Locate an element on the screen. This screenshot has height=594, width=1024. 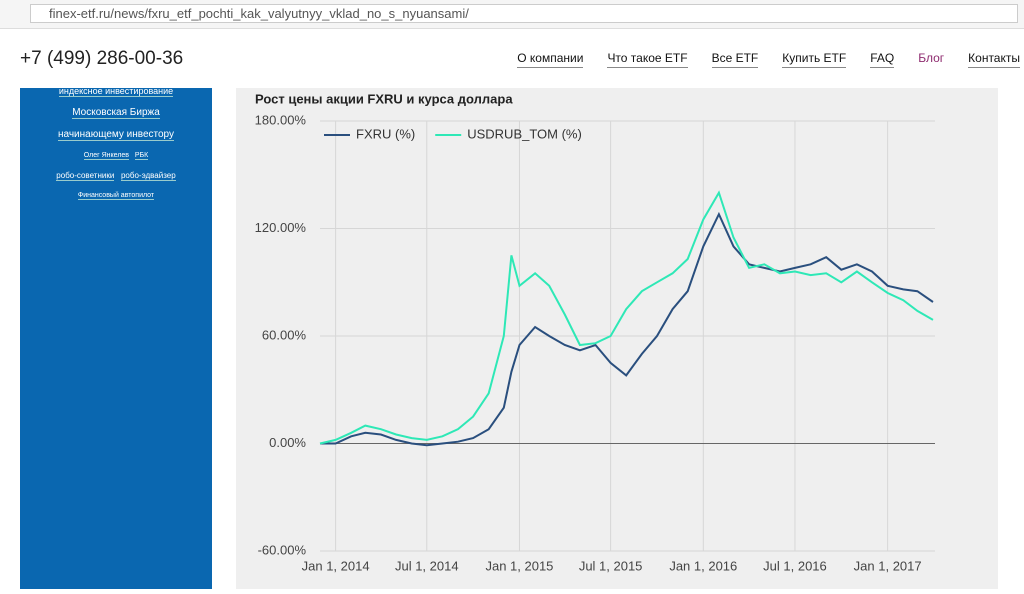
legend-label: FXRU (%) is located at coordinates (385, 133).